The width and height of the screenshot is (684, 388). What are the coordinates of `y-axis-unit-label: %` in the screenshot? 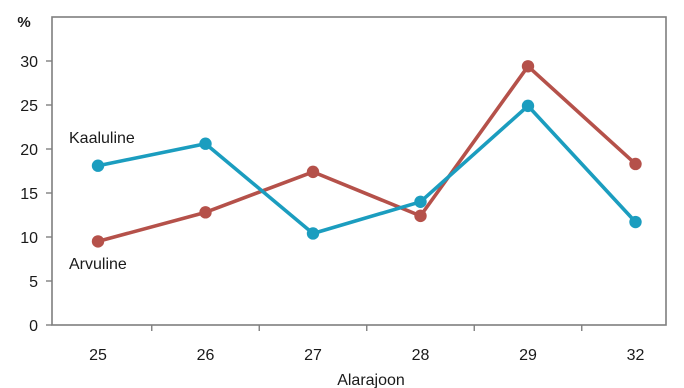 It's located at (23, 22).